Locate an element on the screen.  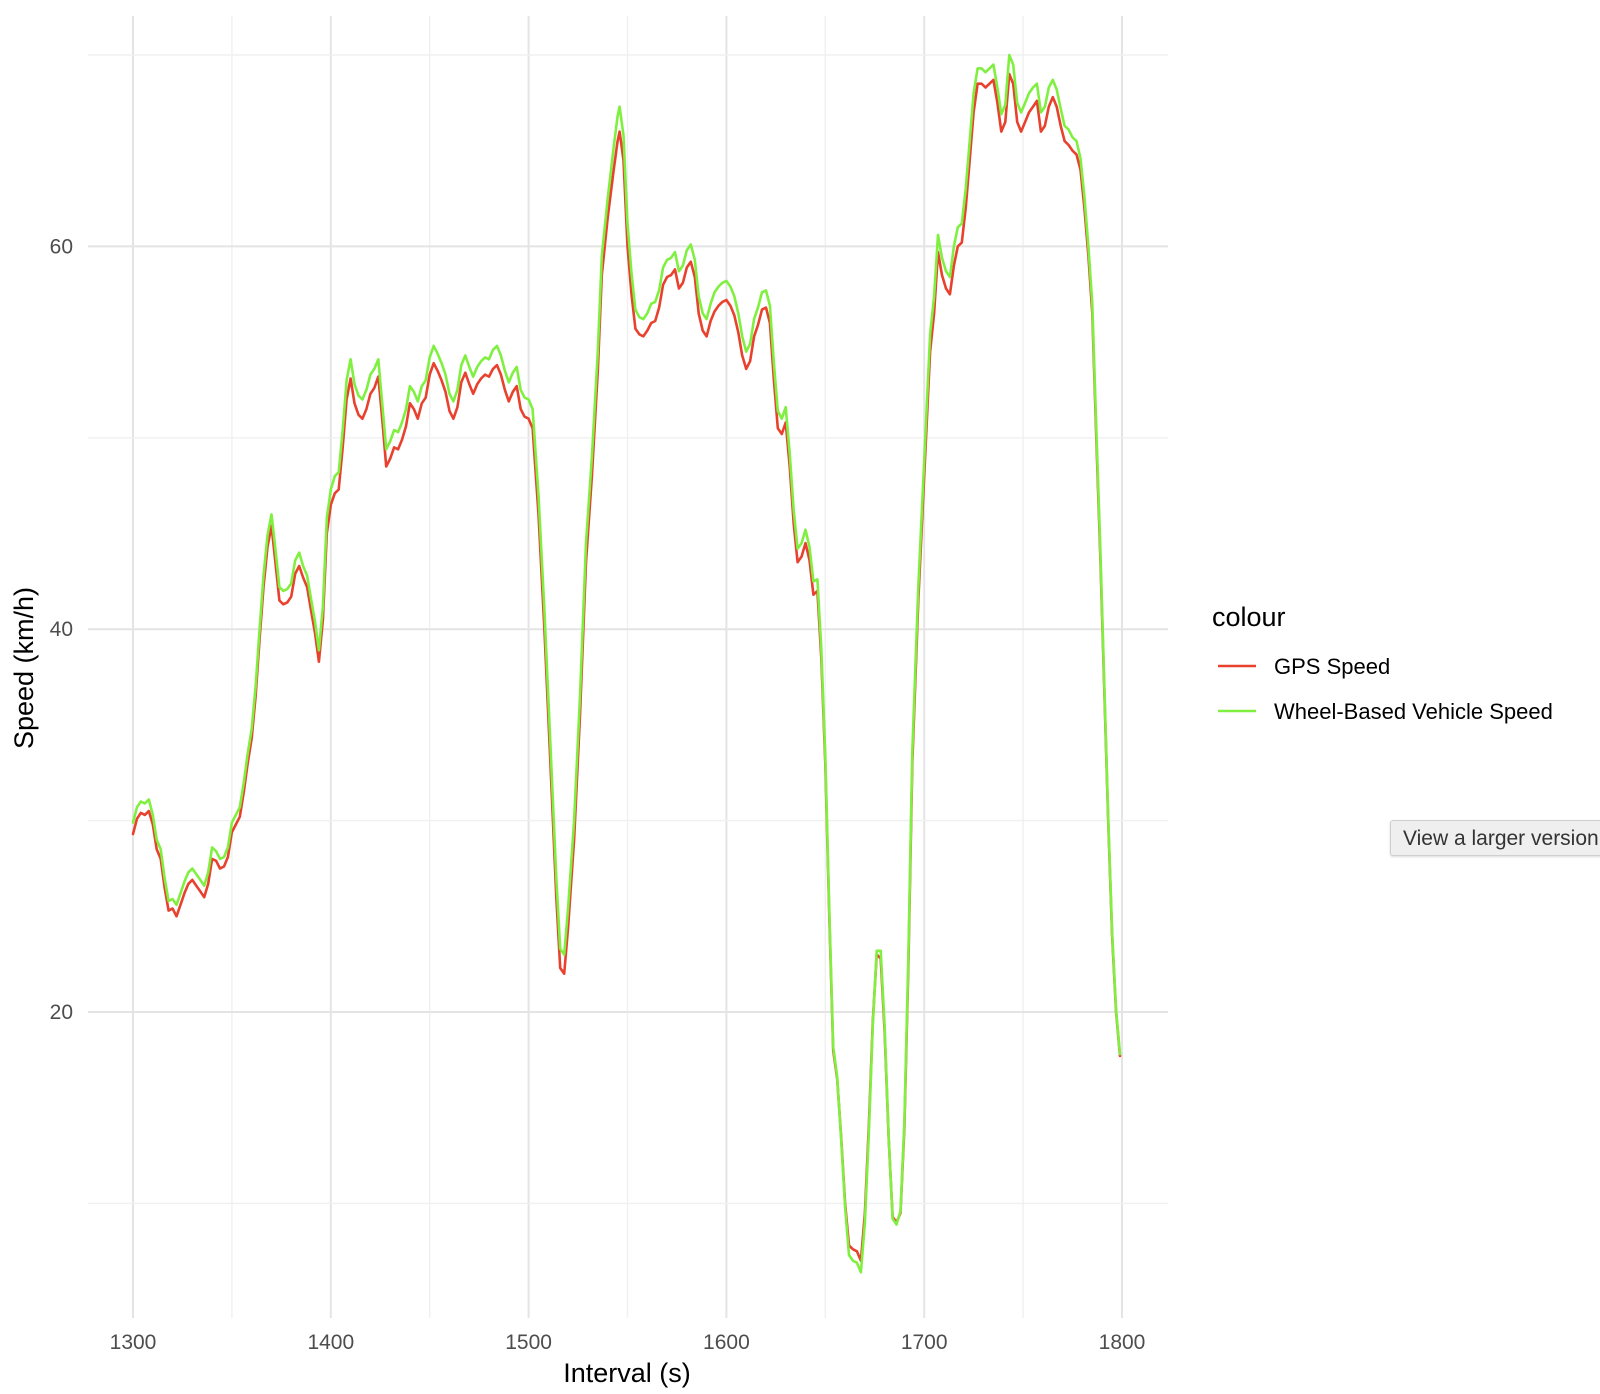
legend-label: GPS Speed is located at coordinates (1332, 666).